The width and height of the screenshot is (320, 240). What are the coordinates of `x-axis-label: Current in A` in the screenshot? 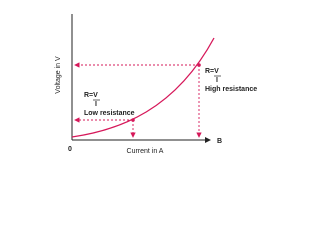 It's located at (145, 151).